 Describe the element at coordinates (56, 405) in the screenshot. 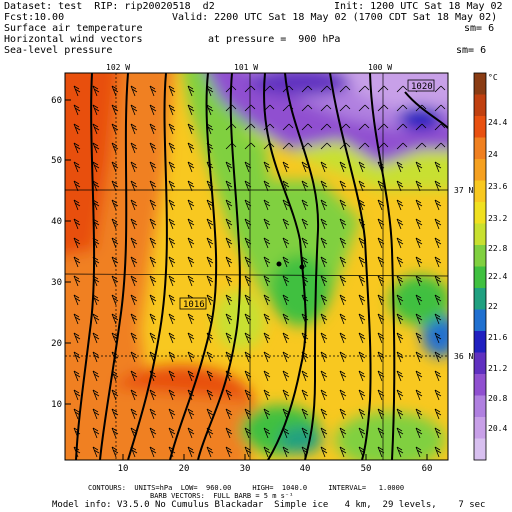

I see `y-tick: 10` at that location.